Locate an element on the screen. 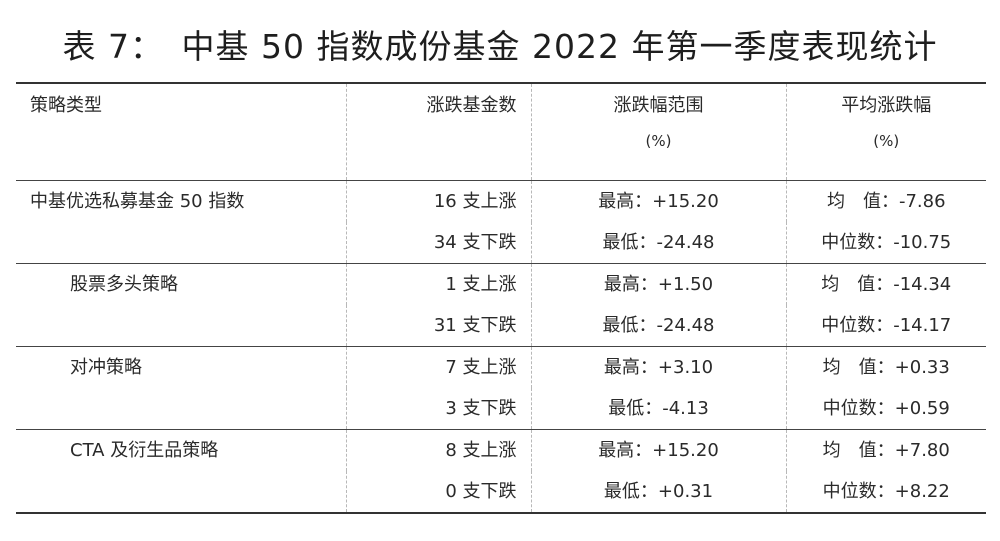 The width and height of the screenshot is (1000, 541). count-cell: 7 支上涨 is located at coordinates (438, 367).